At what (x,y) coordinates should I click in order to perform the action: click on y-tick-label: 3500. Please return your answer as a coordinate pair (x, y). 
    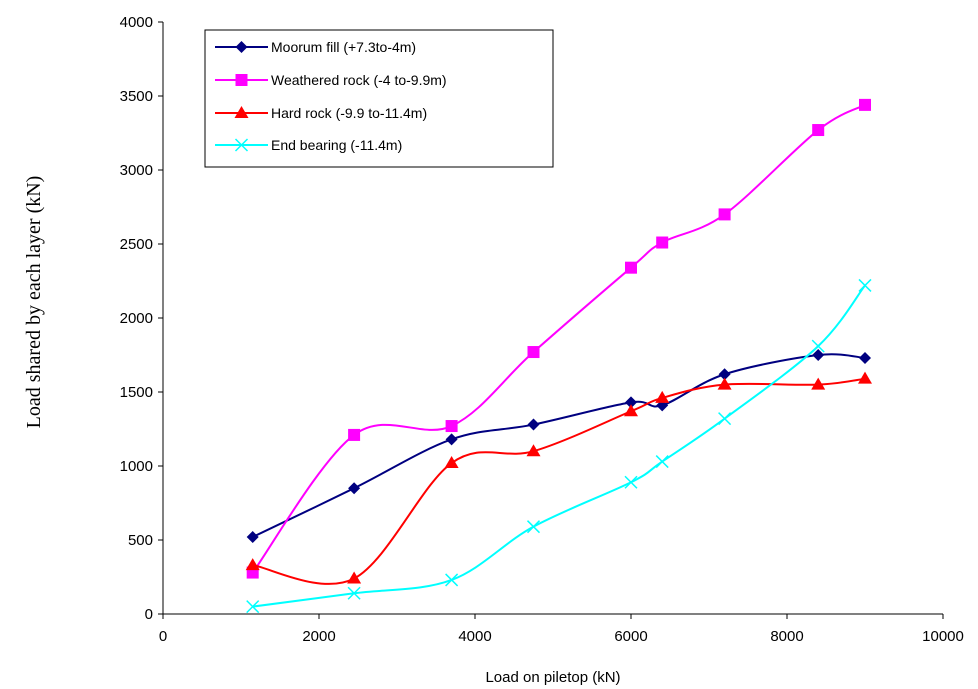
    Looking at the image, I should click on (136, 96).